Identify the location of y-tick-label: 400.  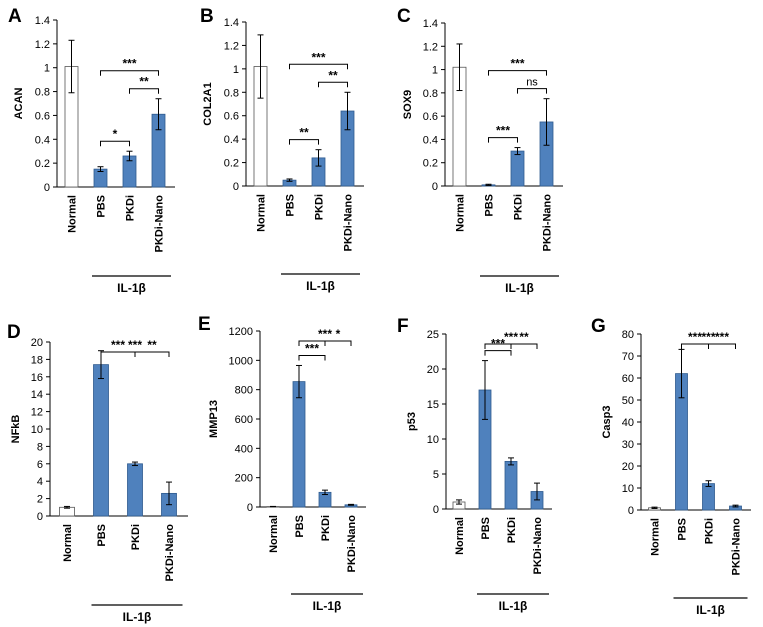
(244, 449).